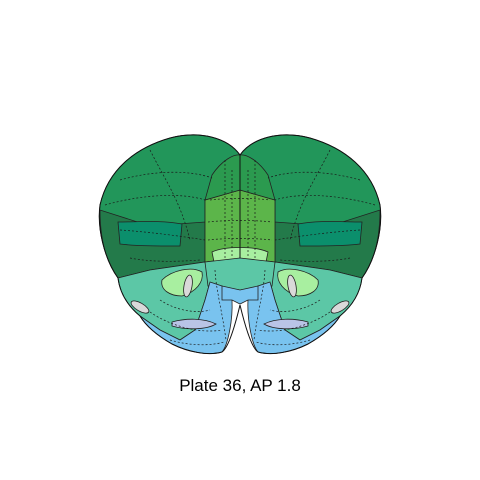  Describe the element at coordinates (298, 282) in the screenshot. I see `right-pale-nucleus` at that location.